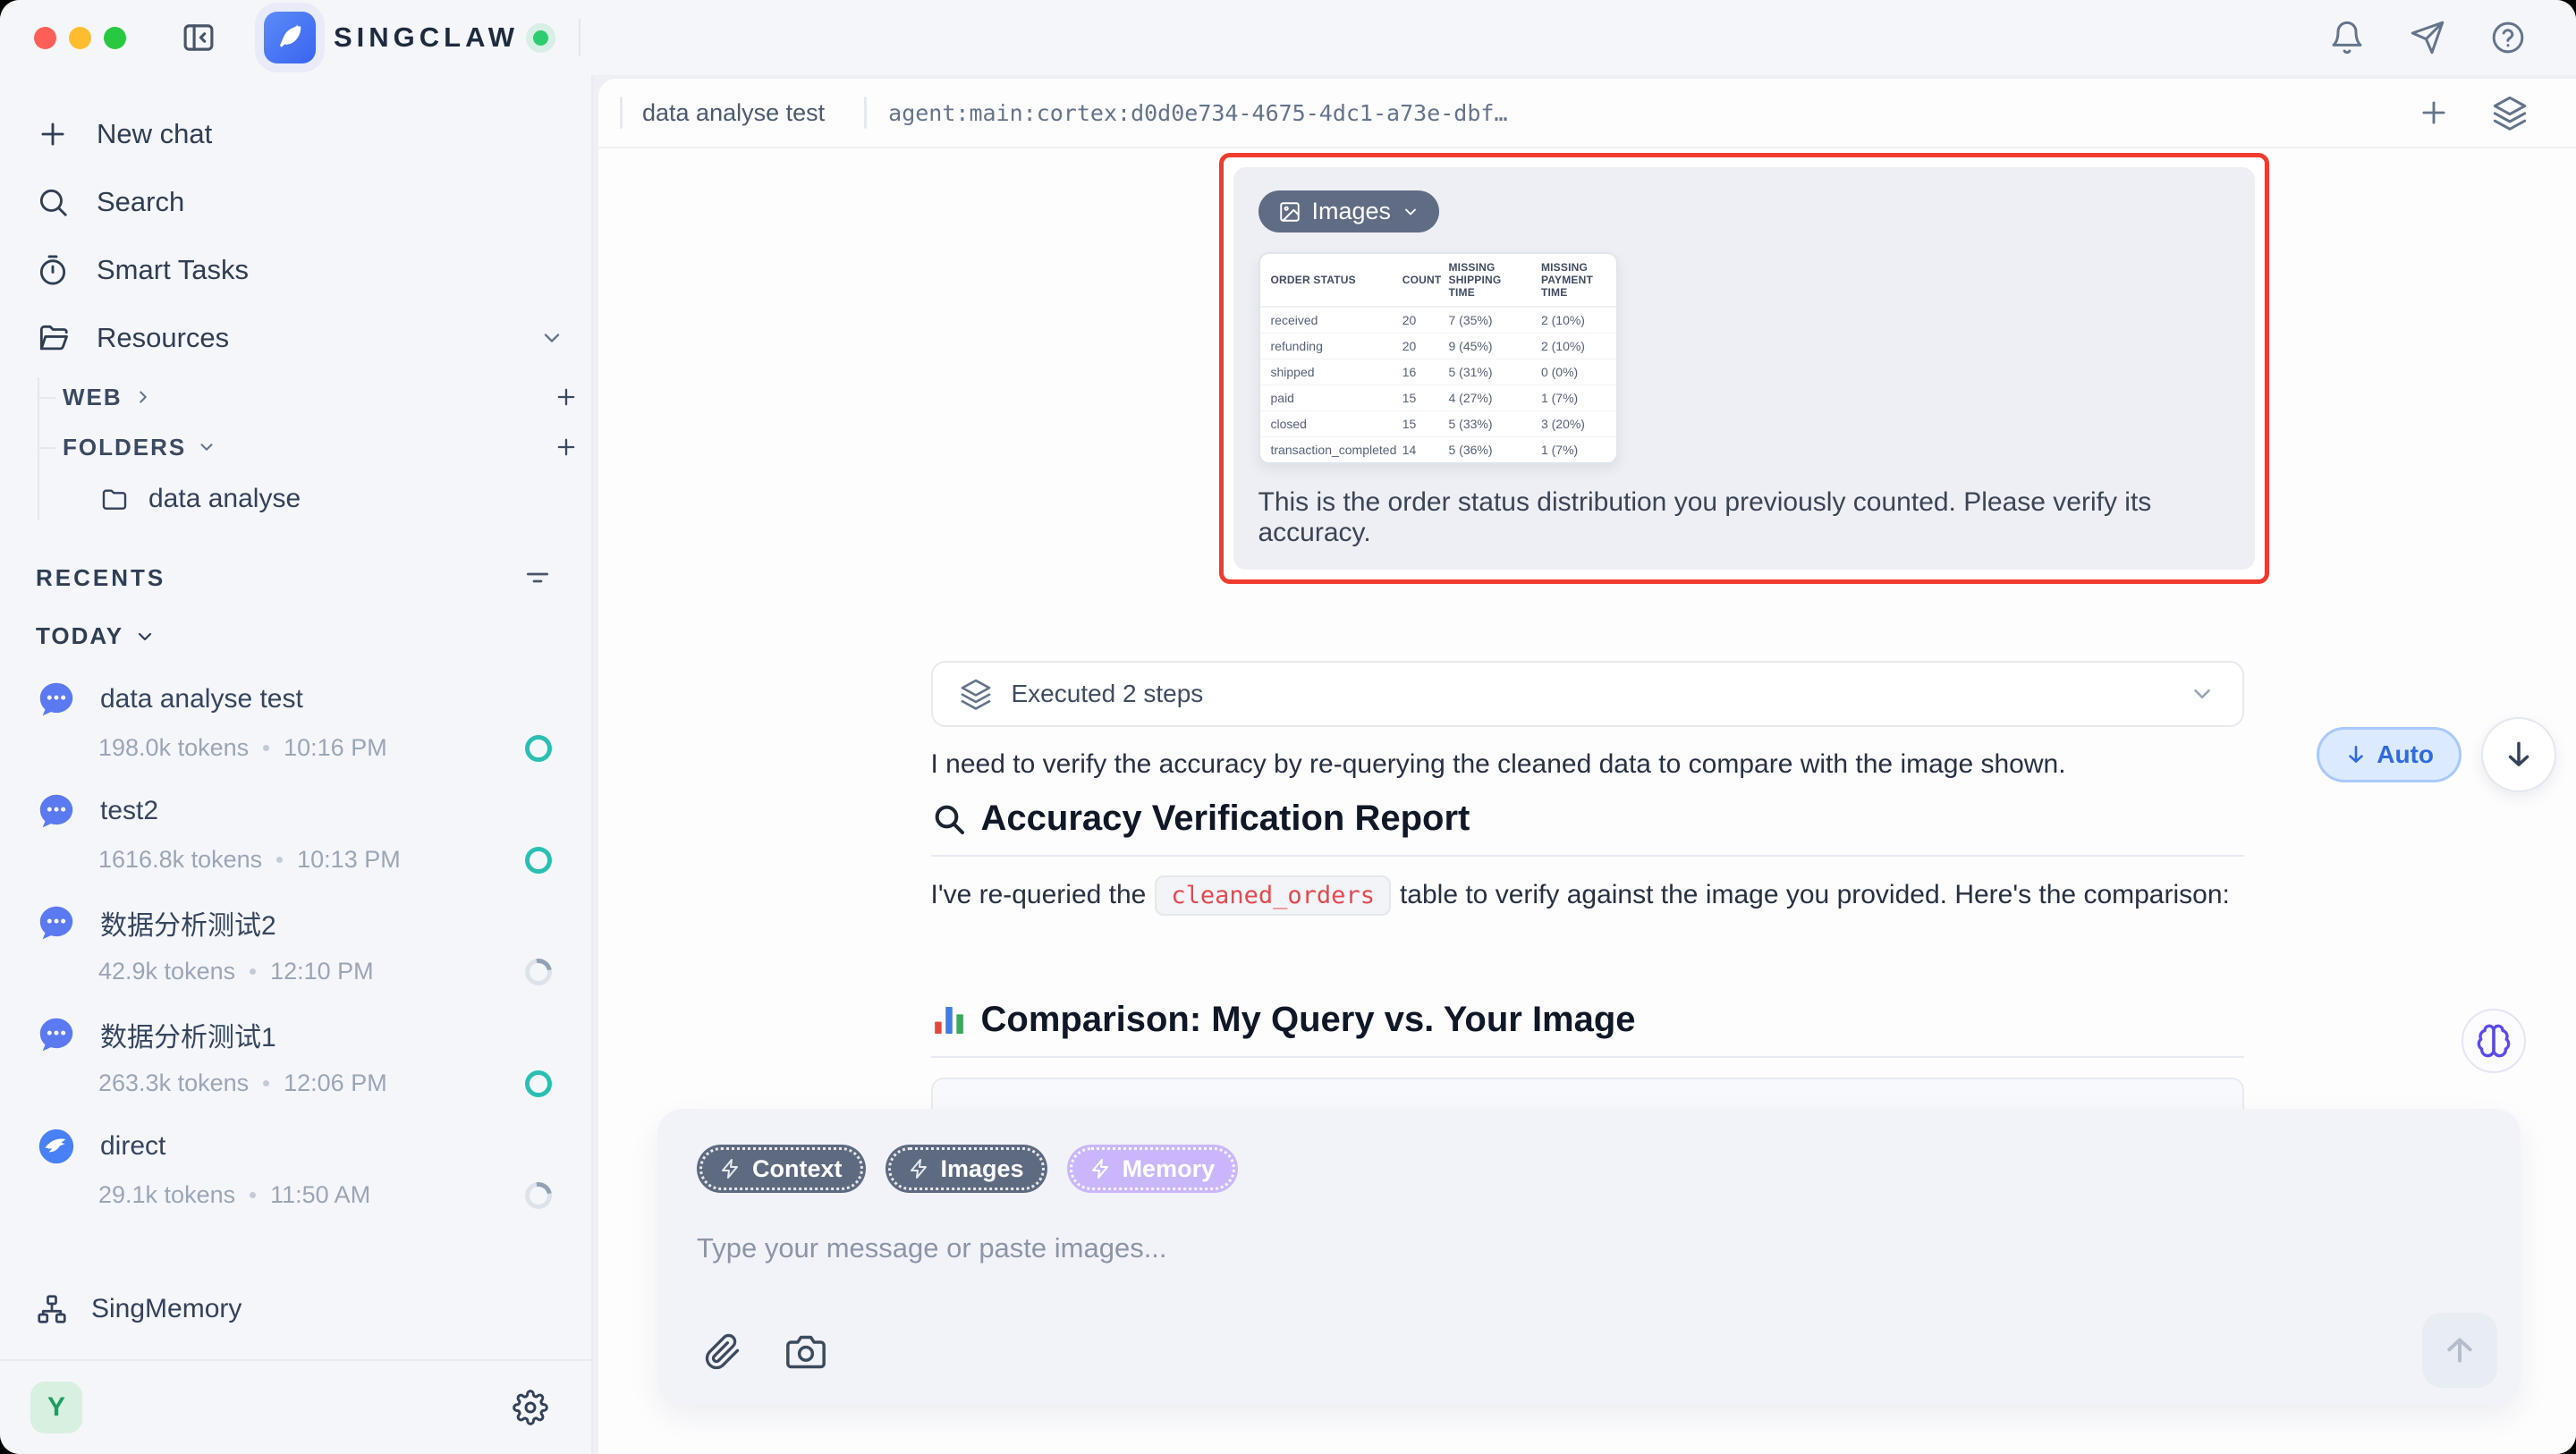 Image resolution: width=2576 pixels, height=1454 pixels. Describe the element at coordinates (166, 1308) in the screenshot. I see `singmemory-label: SingMemory` at that location.